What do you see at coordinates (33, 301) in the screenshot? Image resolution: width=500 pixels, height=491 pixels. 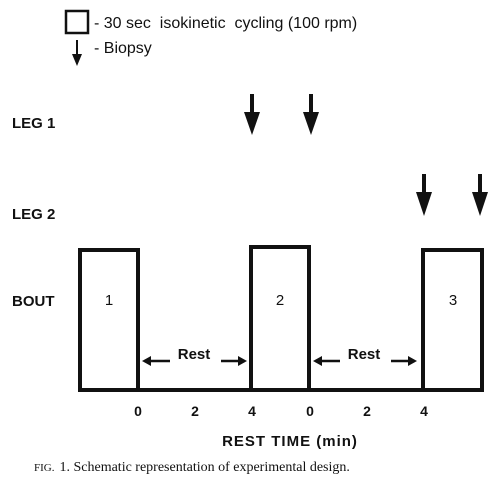 I see `row-label-bout: BOUT` at bounding box center [33, 301].